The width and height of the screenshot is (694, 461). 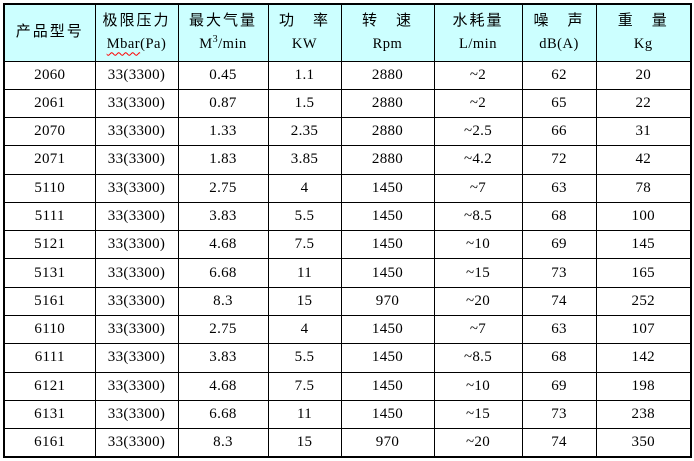 What do you see at coordinates (643, 443) in the screenshot?
I see `table-cell: 350` at bounding box center [643, 443].